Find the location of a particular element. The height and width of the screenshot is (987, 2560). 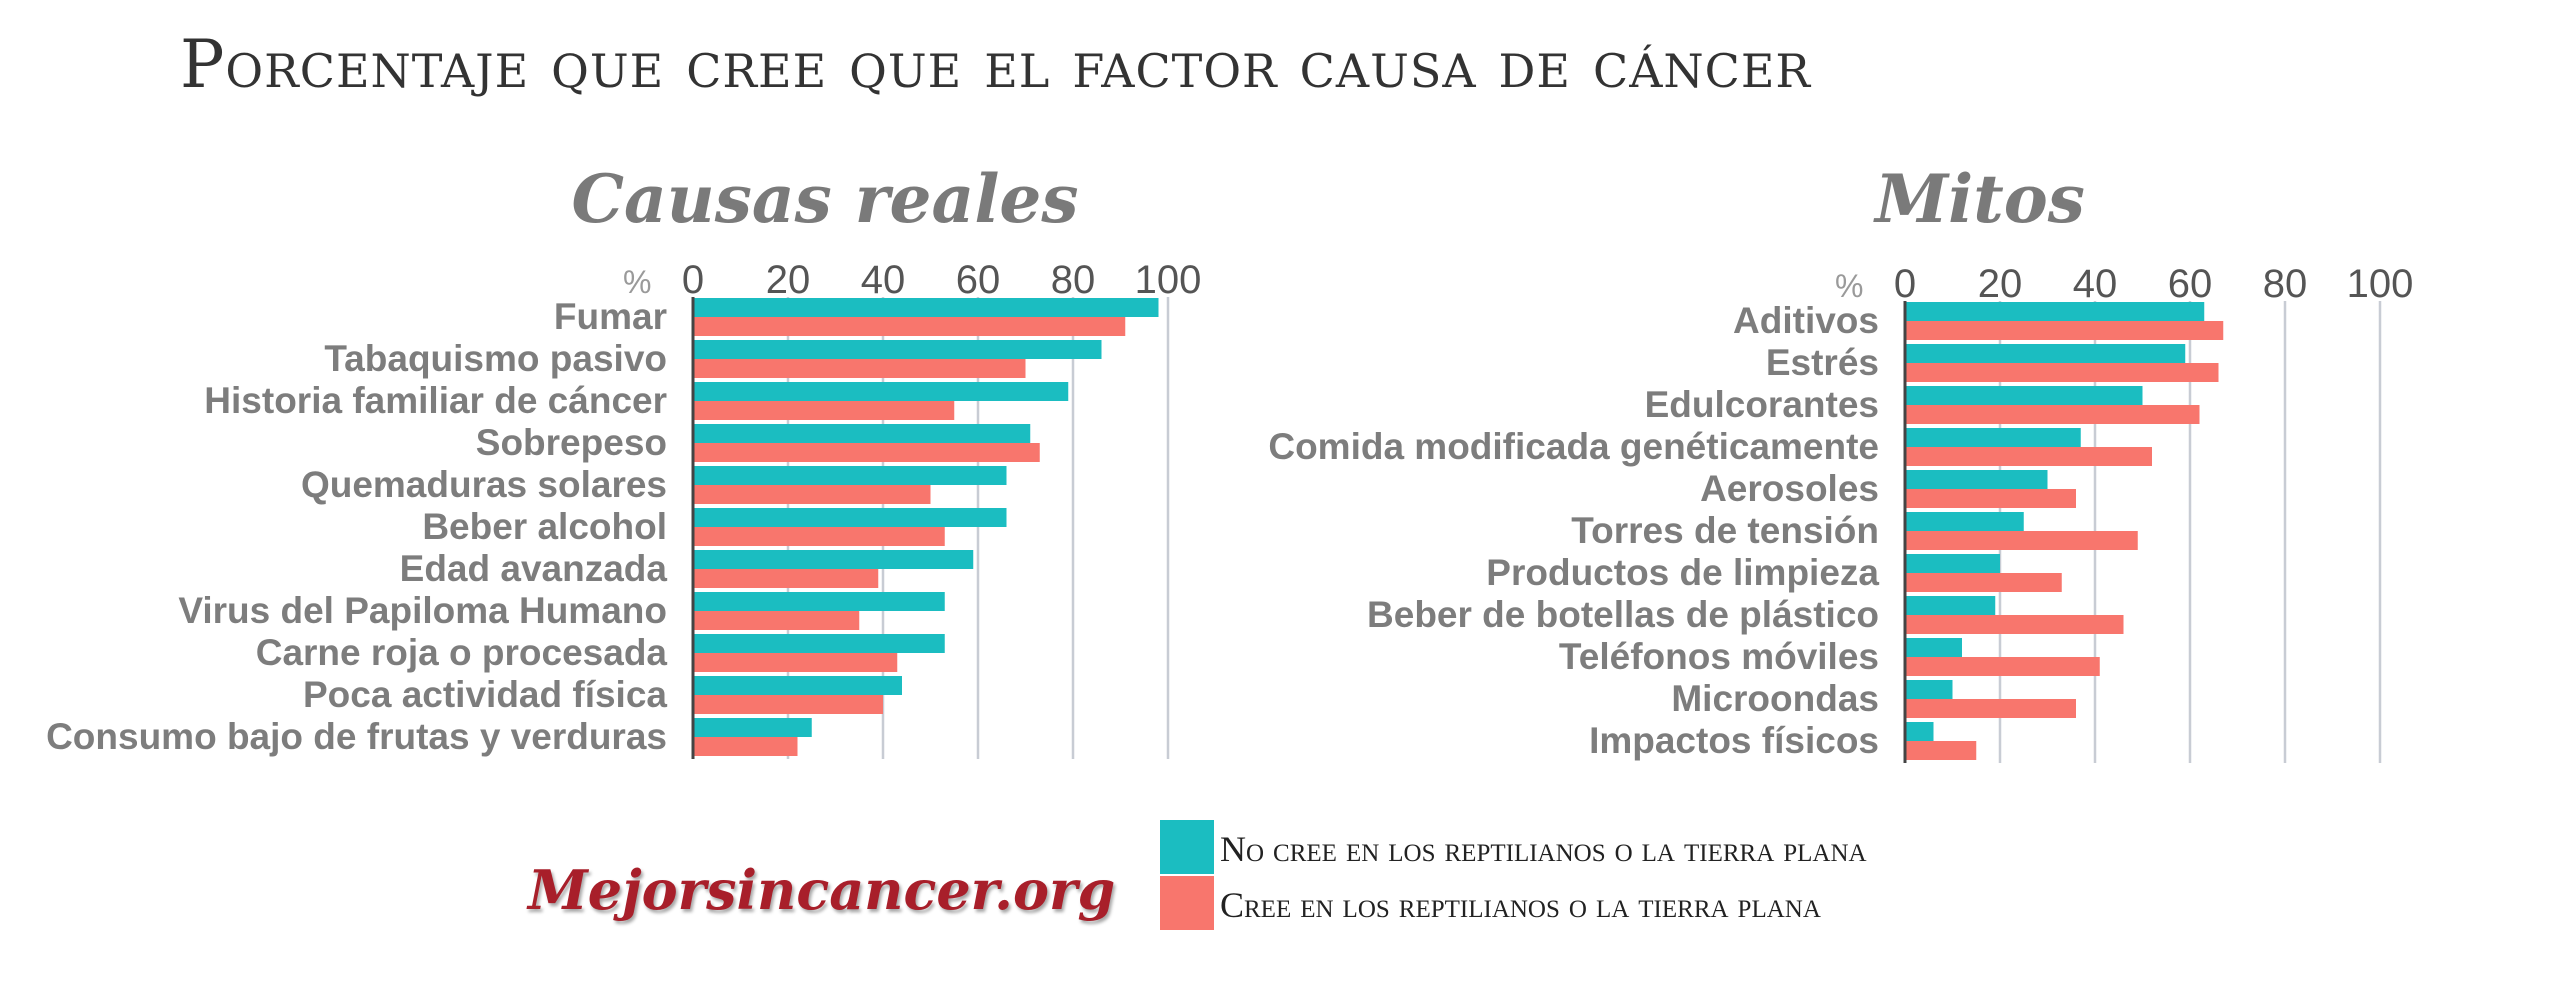

category-label: Virus del Papiloma Humano is located at coordinates (422, 610).